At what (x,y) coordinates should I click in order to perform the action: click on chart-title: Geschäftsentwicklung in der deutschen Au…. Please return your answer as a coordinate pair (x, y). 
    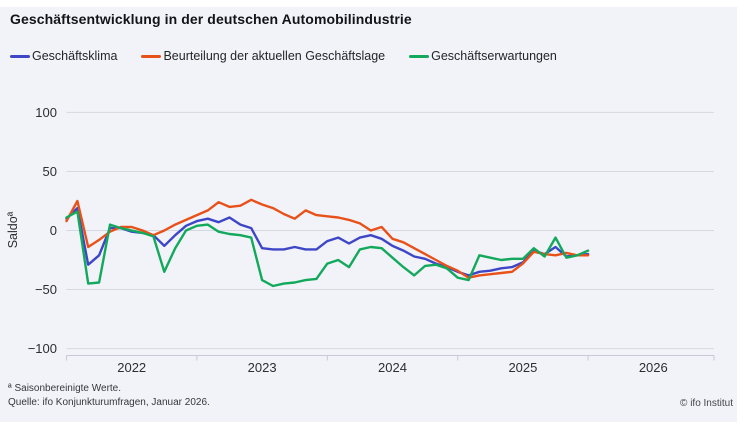
    Looking at the image, I should click on (211, 19).